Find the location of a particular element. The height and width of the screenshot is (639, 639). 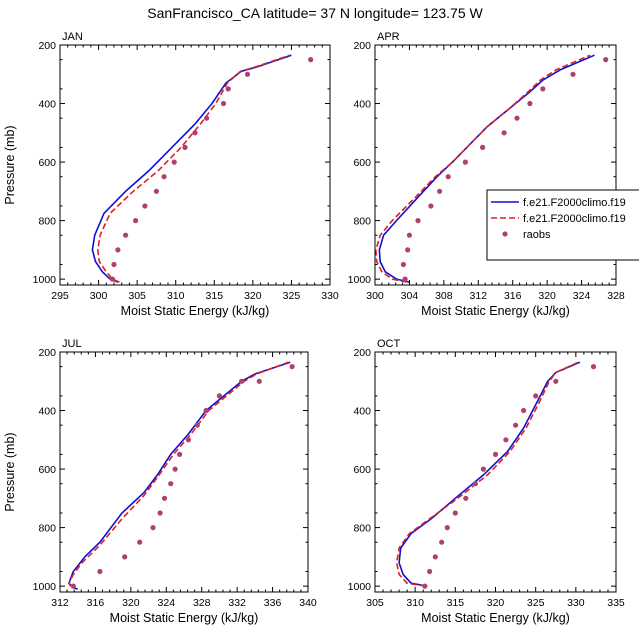

x-tick-label: 316 is located at coordinates (96, 603).